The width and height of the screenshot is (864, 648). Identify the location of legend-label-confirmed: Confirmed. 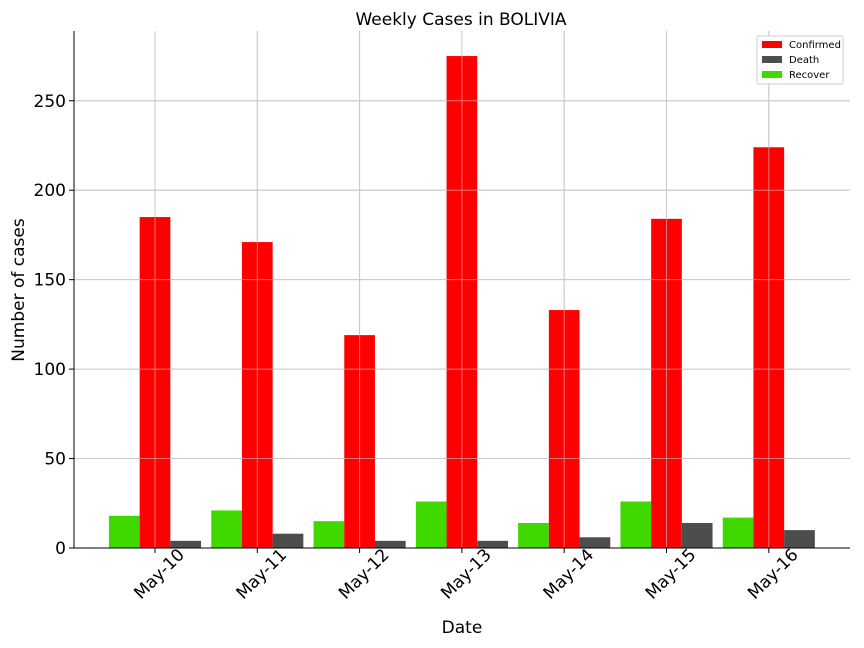
(815, 45).